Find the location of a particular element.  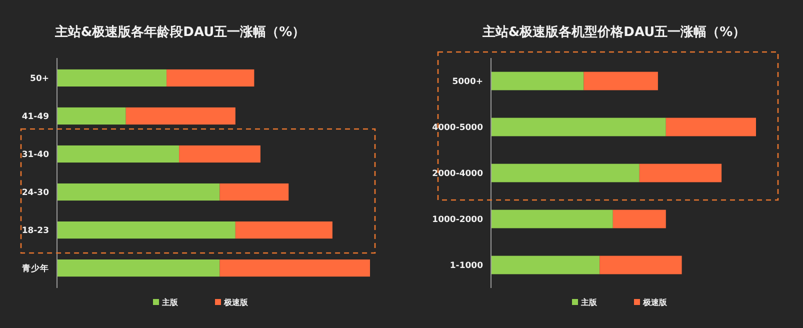

y-tick-label: 青少年 is located at coordinates (35, 268).